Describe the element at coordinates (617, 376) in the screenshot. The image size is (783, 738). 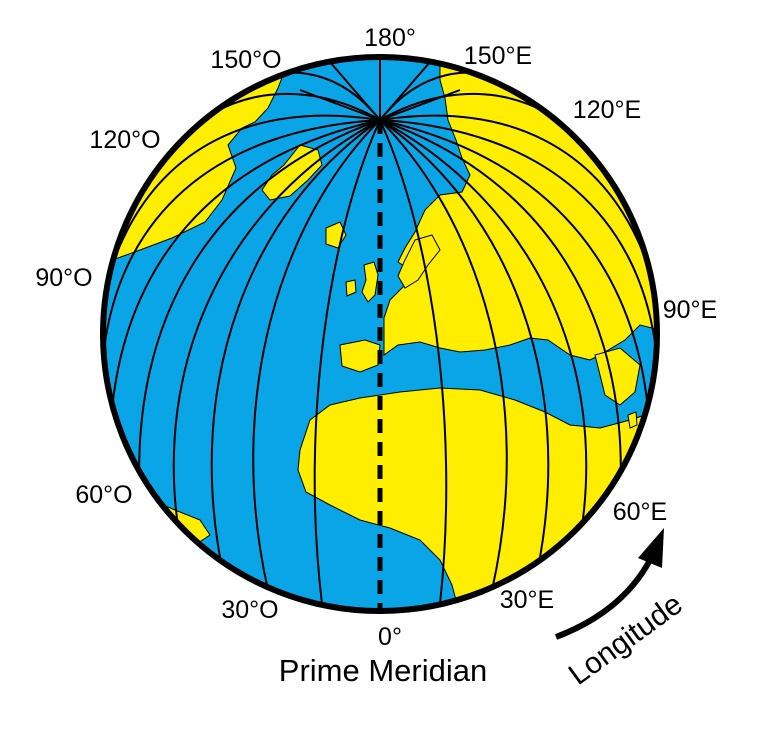
I see `arabia-landmass` at that location.